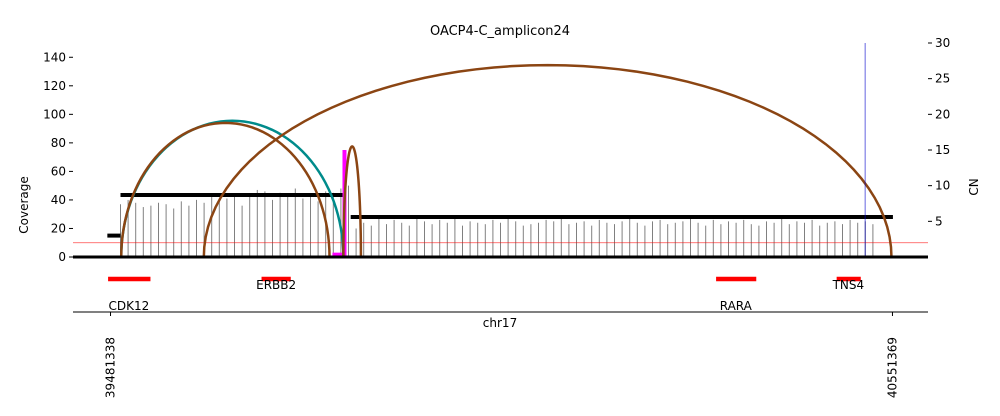 Image resolution: width=1000 pixels, height=416 pixels. I want to click on x-tick-label: 40551369, so click(892, 367).